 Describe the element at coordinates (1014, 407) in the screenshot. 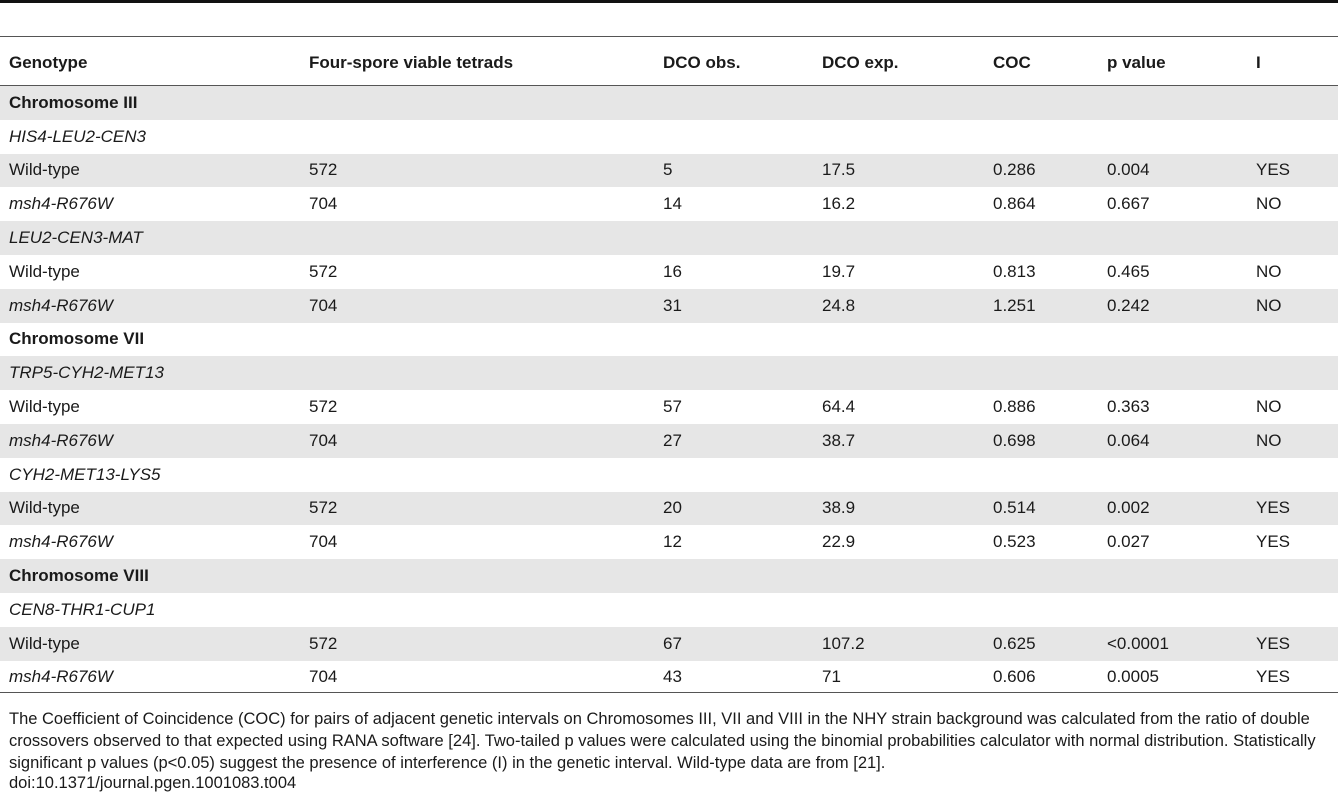

I see `table-cell: 0.886` at that location.